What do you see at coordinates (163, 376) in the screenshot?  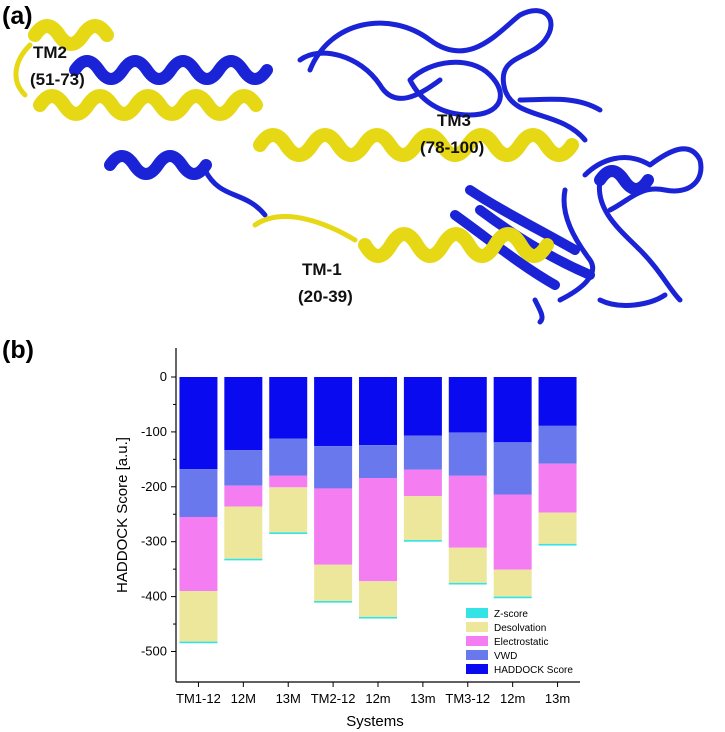 I see `y-tick-label: 0` at bounding box center [163, 376].